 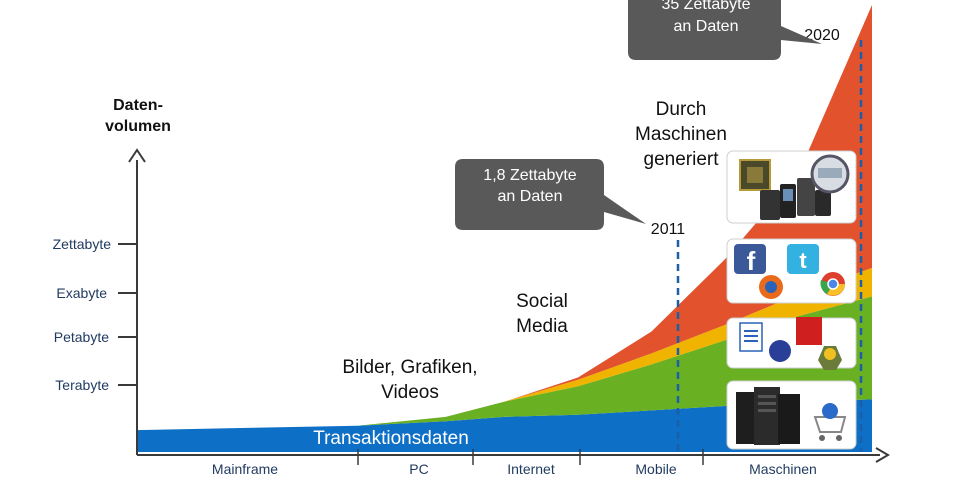 I want to click on marker-year-2011: 2011, so click(x=668, y=229).